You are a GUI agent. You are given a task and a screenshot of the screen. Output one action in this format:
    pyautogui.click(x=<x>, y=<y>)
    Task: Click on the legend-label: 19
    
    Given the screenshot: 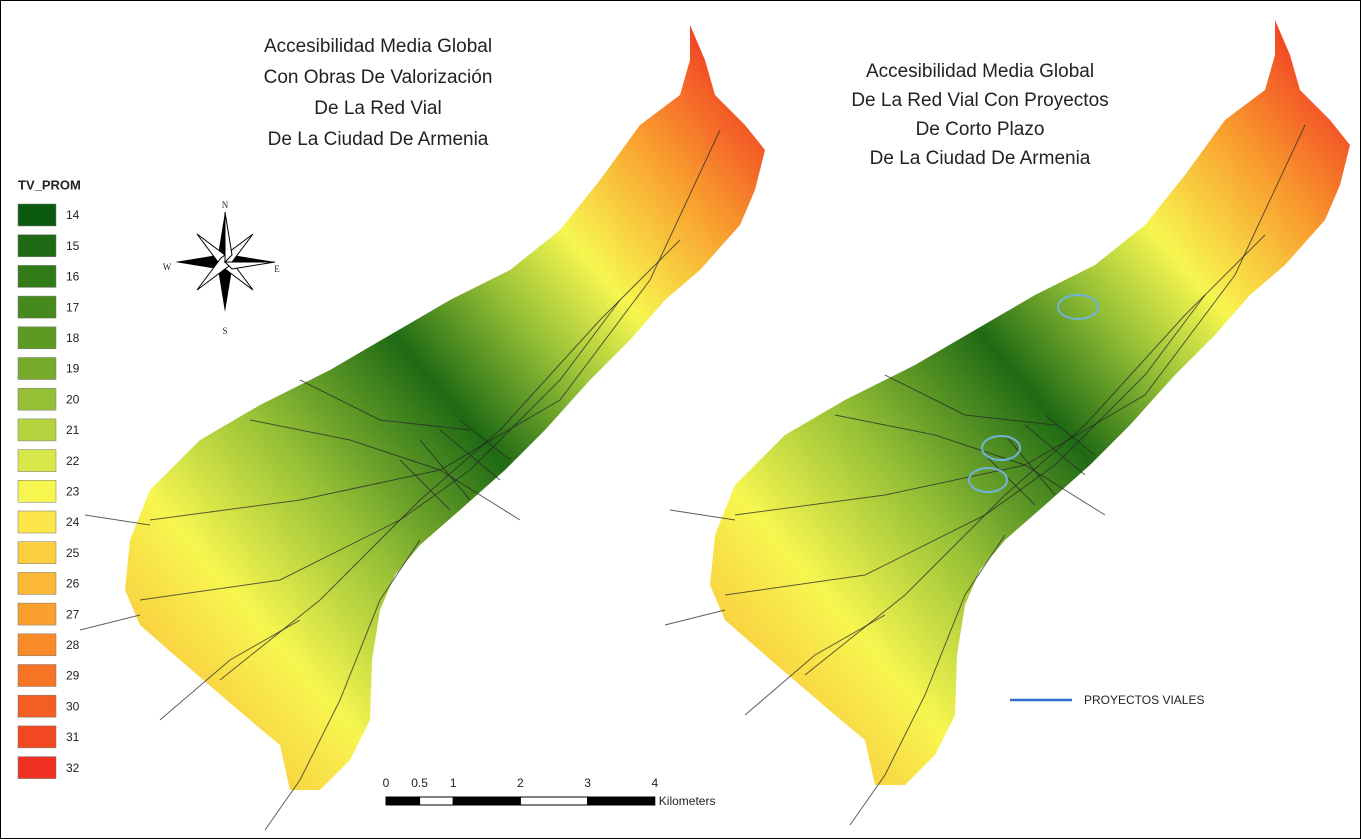 What is the action you would take?
    pyautogui.click(x=73, y=369)
    